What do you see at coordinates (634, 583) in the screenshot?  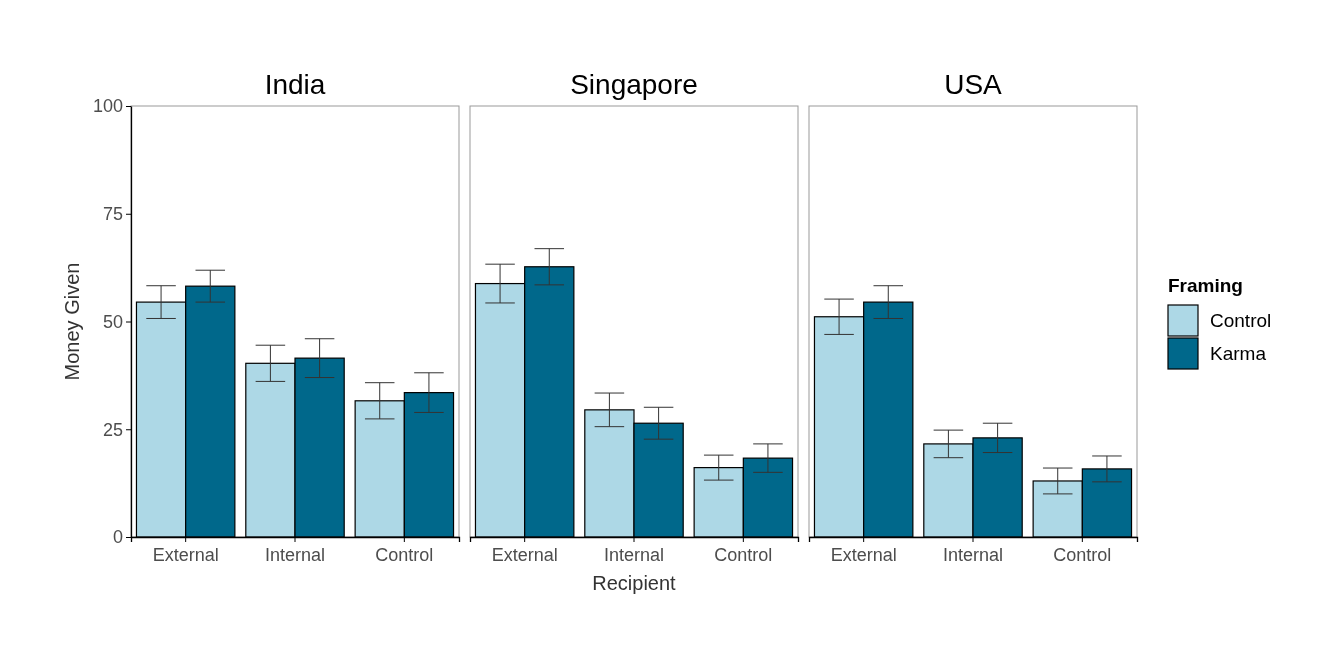 I see `x-axis-title: Recipient` at bounding box center [634, 583].